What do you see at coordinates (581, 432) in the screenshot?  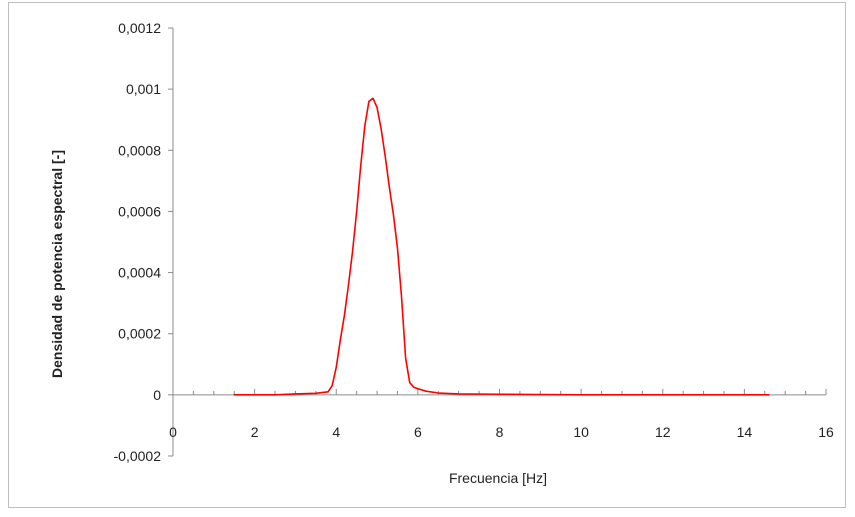 I see `x-tick-label: 10` at bounding box center [581, 432].